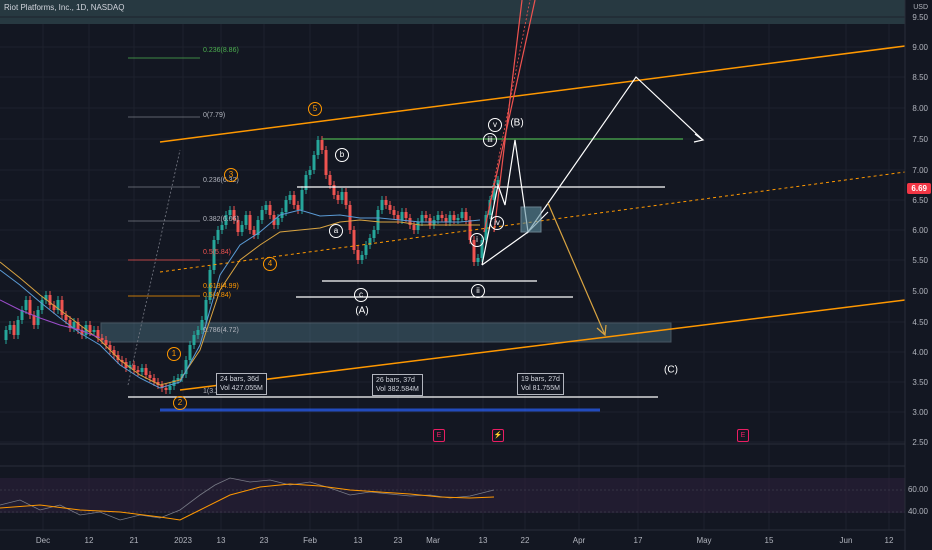  What do you see at coordinates (247, 502) in the screenshot?
I see `oscillator-signal` at bounding box center [247, 502].